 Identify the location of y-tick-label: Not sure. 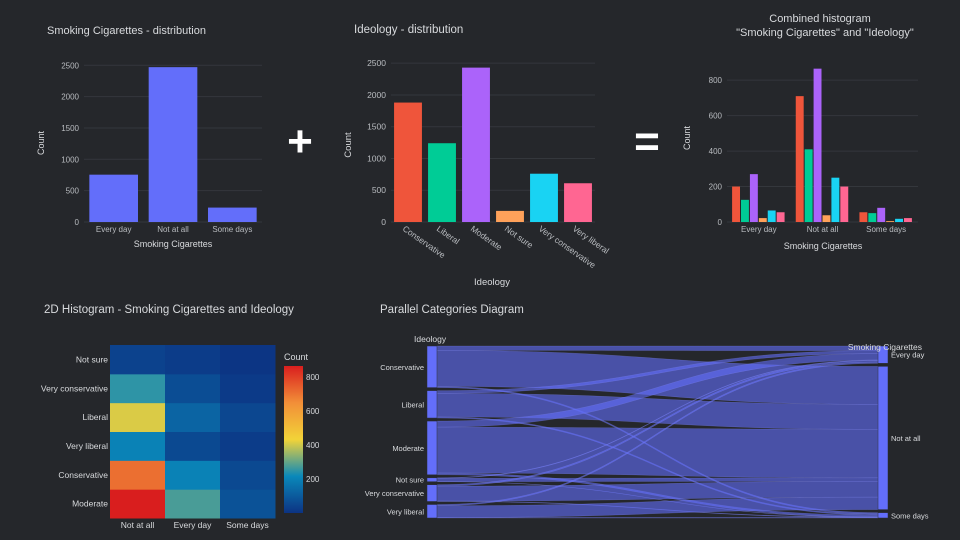
(92, 359).